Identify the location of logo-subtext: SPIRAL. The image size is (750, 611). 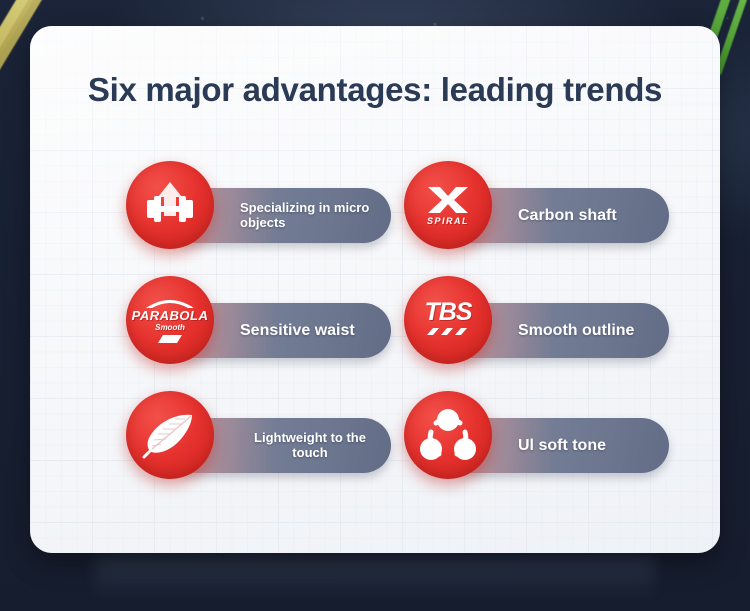
(447, 221).